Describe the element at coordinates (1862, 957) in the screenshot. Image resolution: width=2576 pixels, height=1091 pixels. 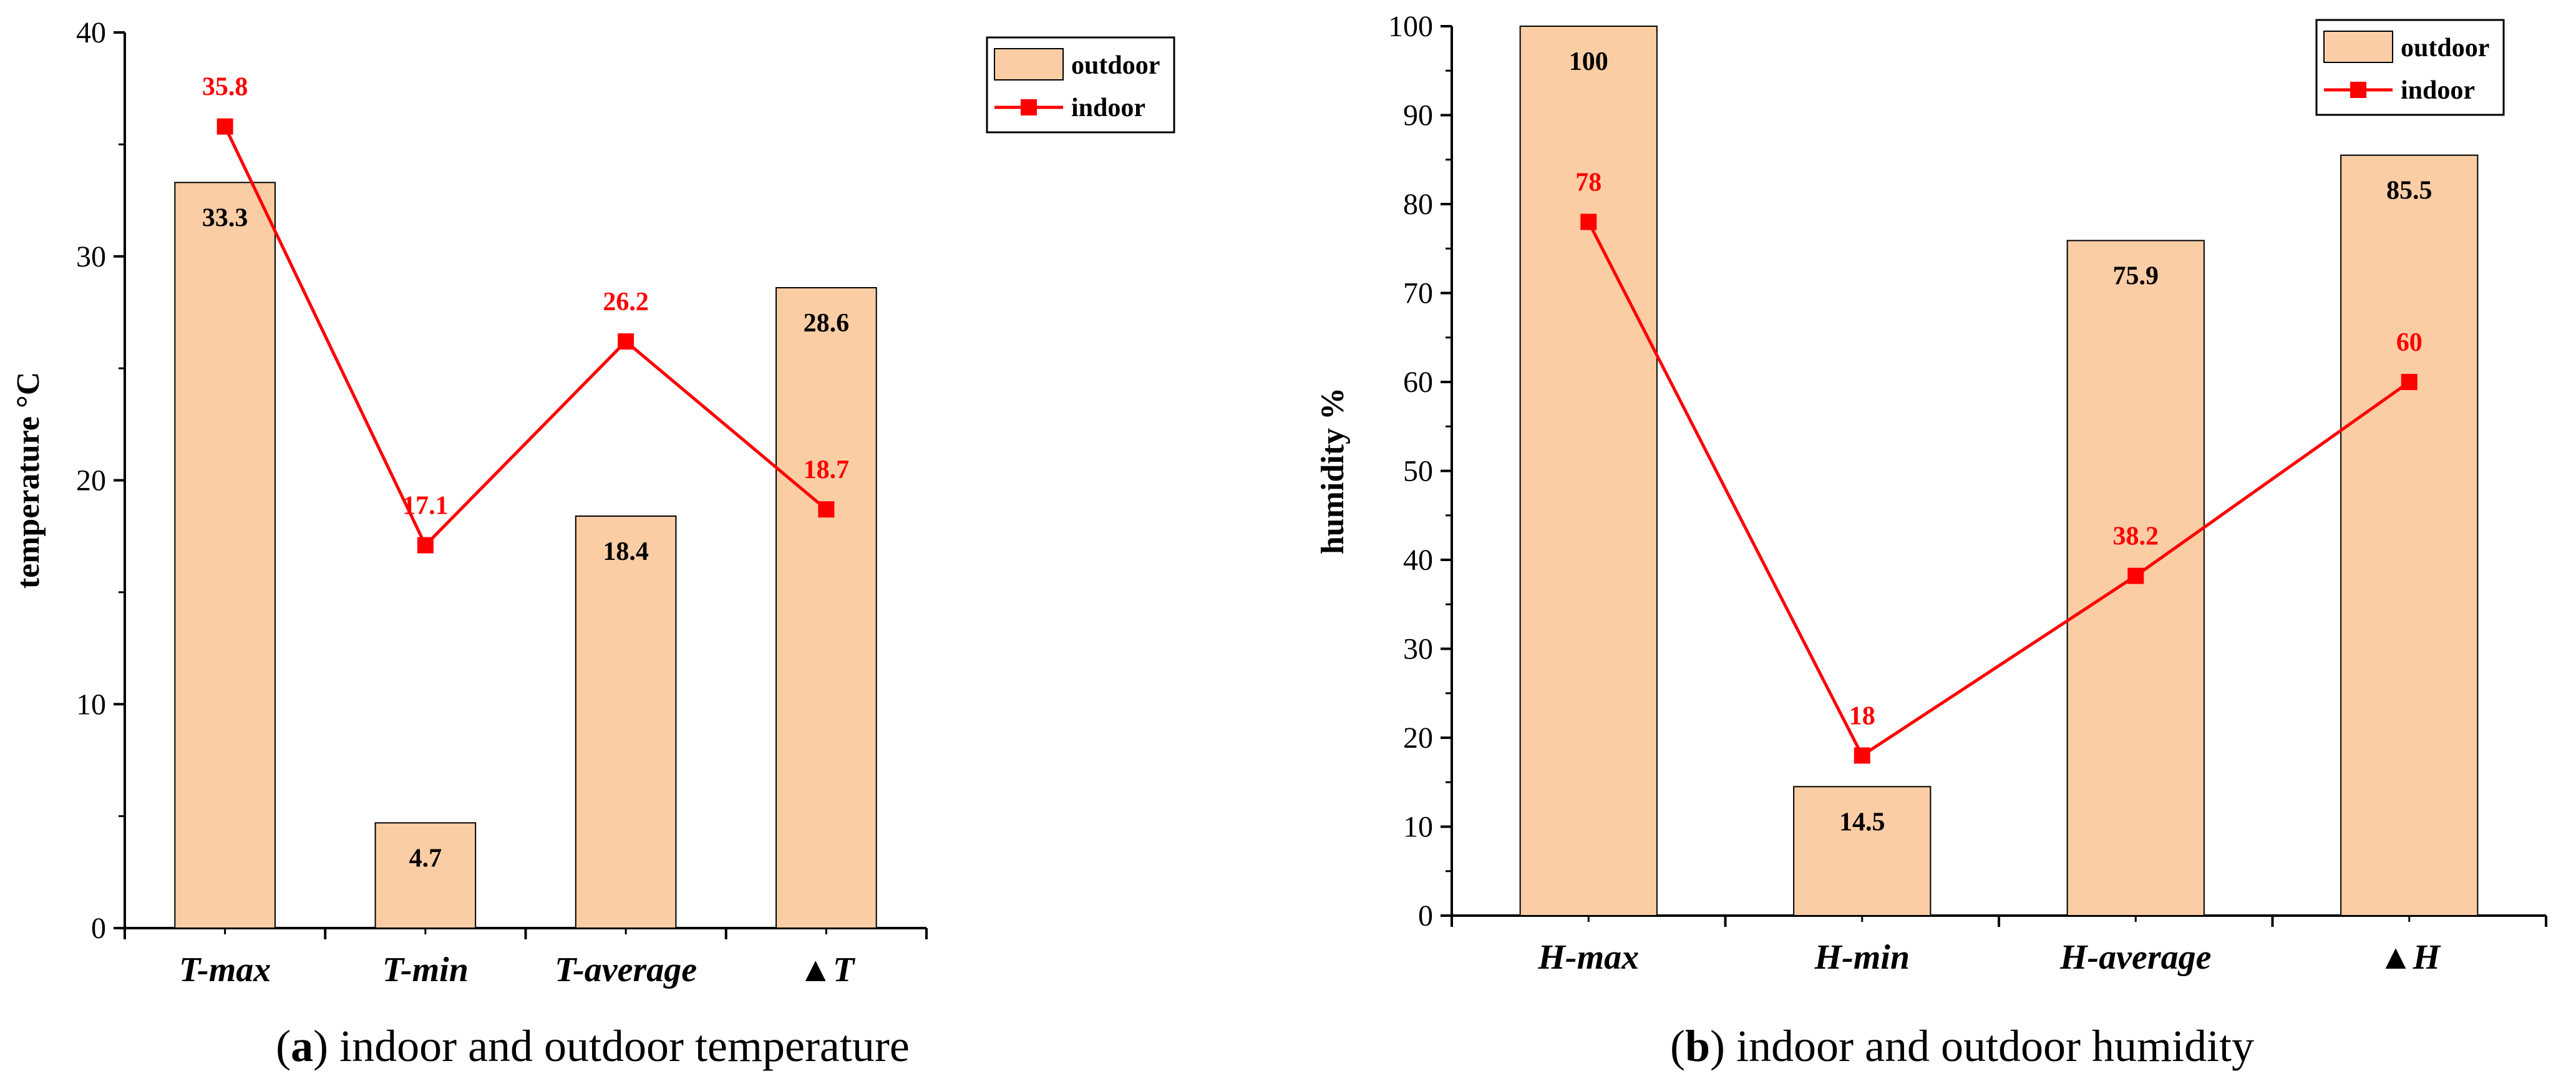
I see `x-tick-label: H-min` at that location.